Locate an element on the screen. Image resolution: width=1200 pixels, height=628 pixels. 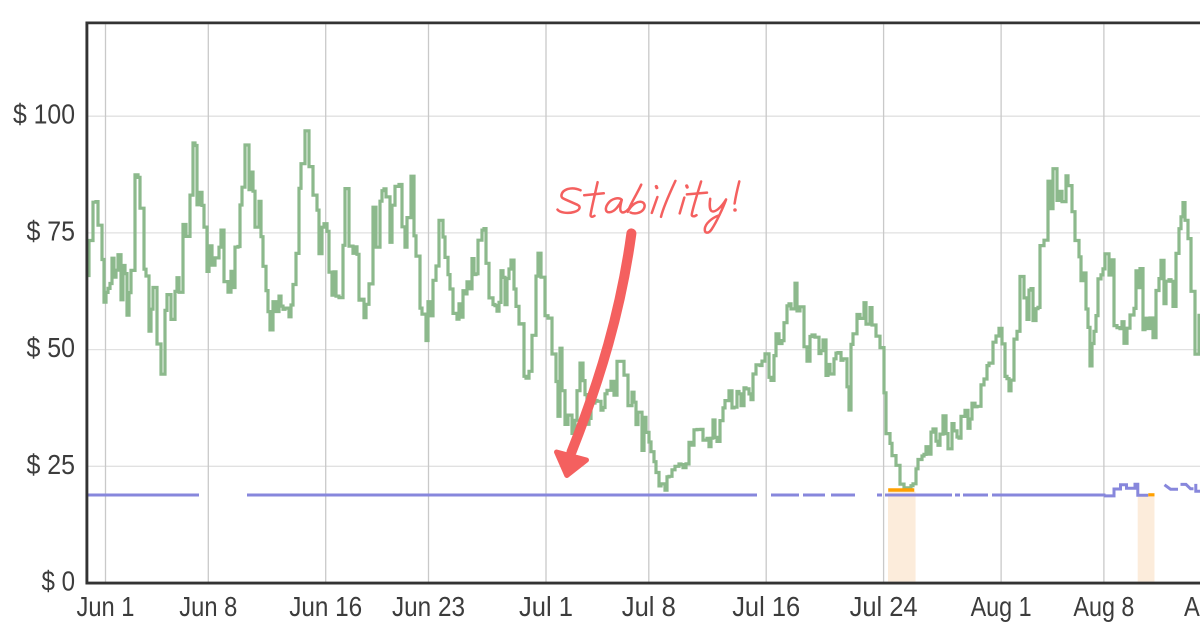
svg-text: Jun 1 is located at coordinates (106, 606).